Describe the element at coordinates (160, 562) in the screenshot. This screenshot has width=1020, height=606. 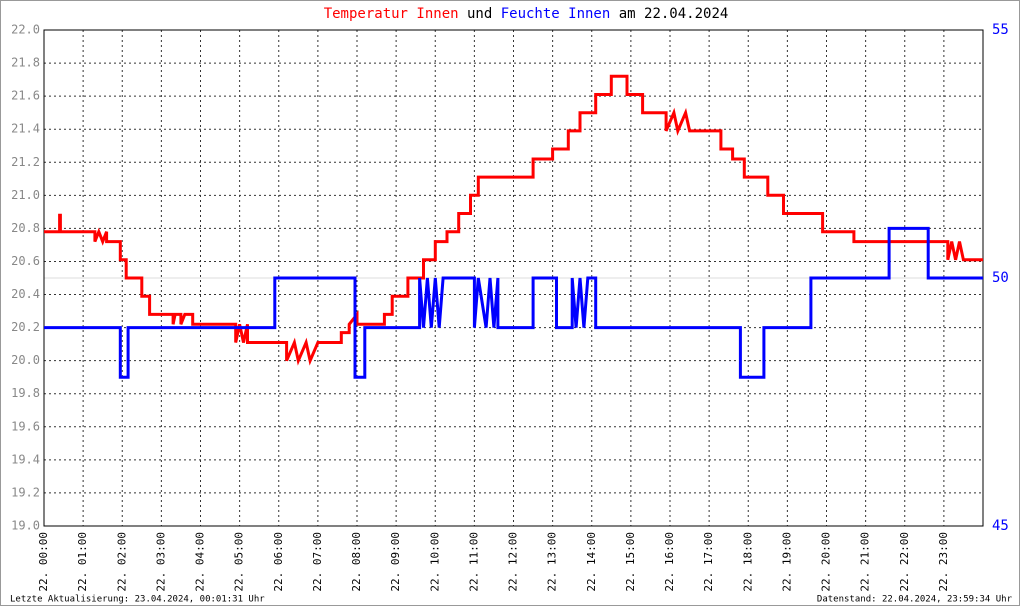
I see `x-tick-label: 22. 03:00` at that location.